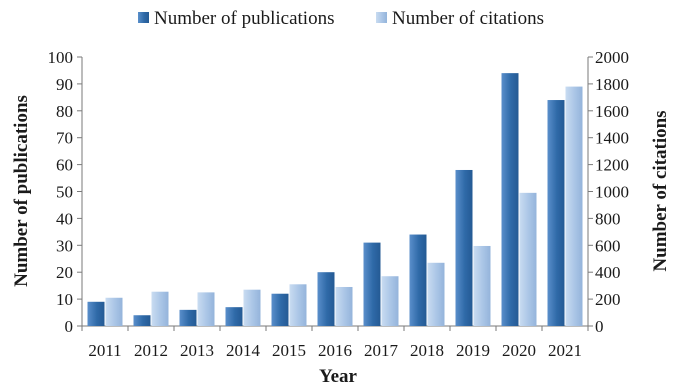 The height and width of the screenshot is (390, 686). Describe the element at coordinates (143, 17) in the screenshot. I see `legend-swatch-publications` at that location.